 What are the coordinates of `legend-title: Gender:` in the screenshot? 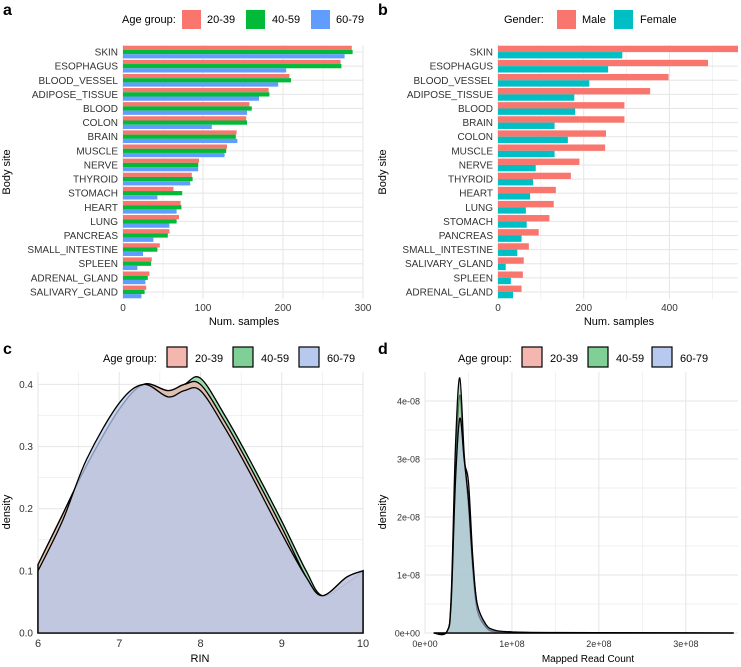 It's located at (524, 20).